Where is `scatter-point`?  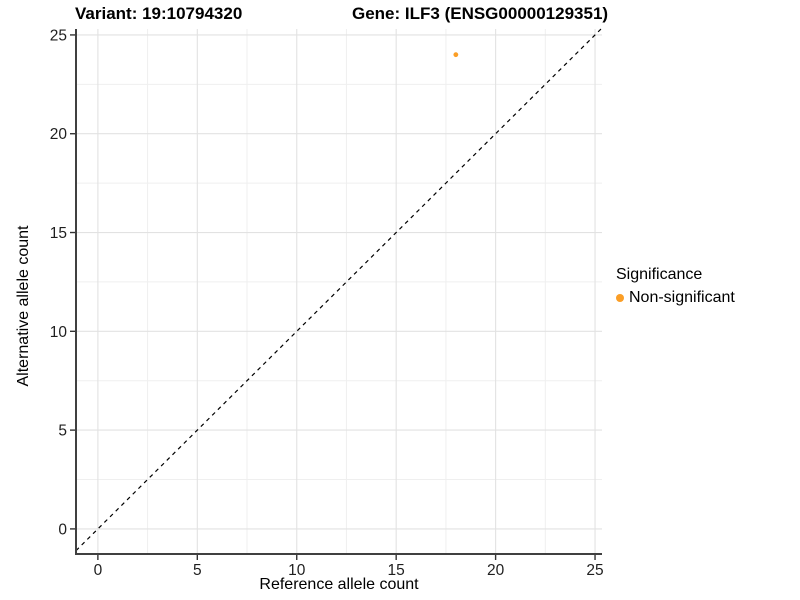
scatter-point is located at coordinates (456, 55).